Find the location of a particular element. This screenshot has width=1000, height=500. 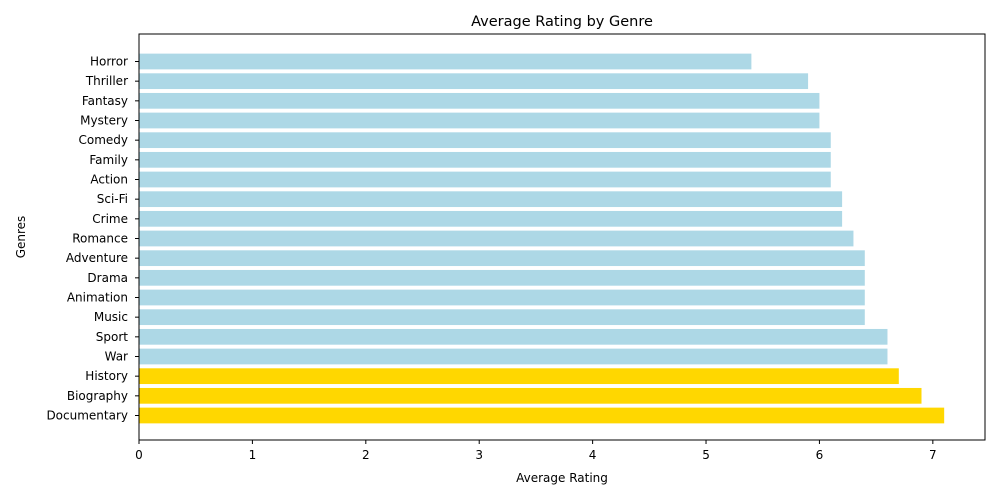

x-tick-label: 3 is located at coordinates (479, 455).